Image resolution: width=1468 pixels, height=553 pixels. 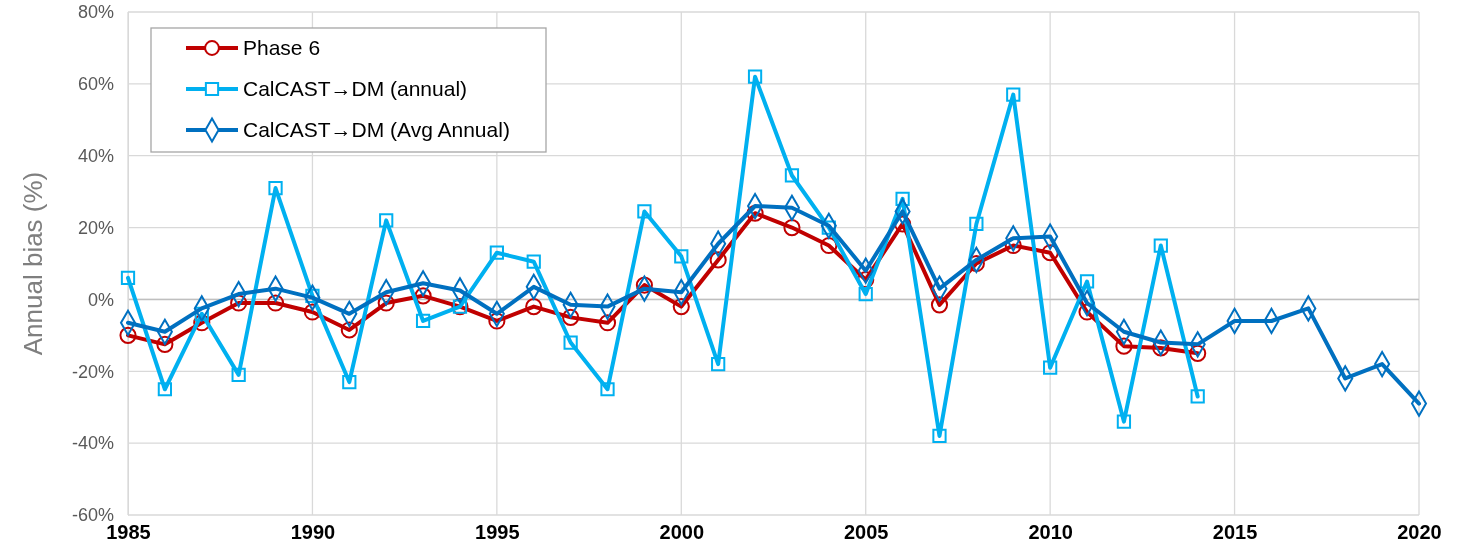 I want to click on x-tick-label: 2020, so click(x=1419, y=532).